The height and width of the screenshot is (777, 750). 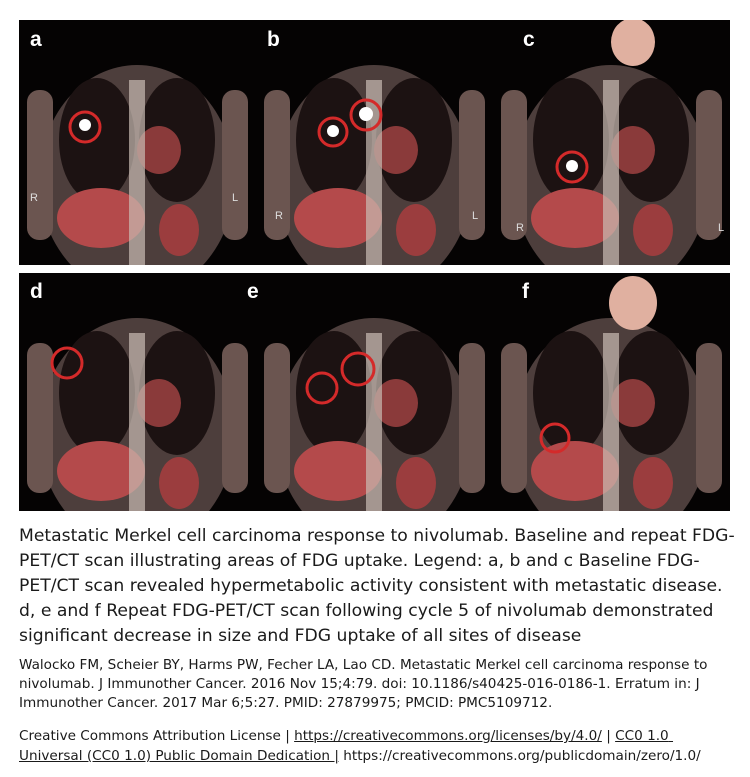 What do you see at coordinates (157, 736) in the screenshot?
I see `license-text: Creative Commons Attribution License |` at bounding box center [157, 736].